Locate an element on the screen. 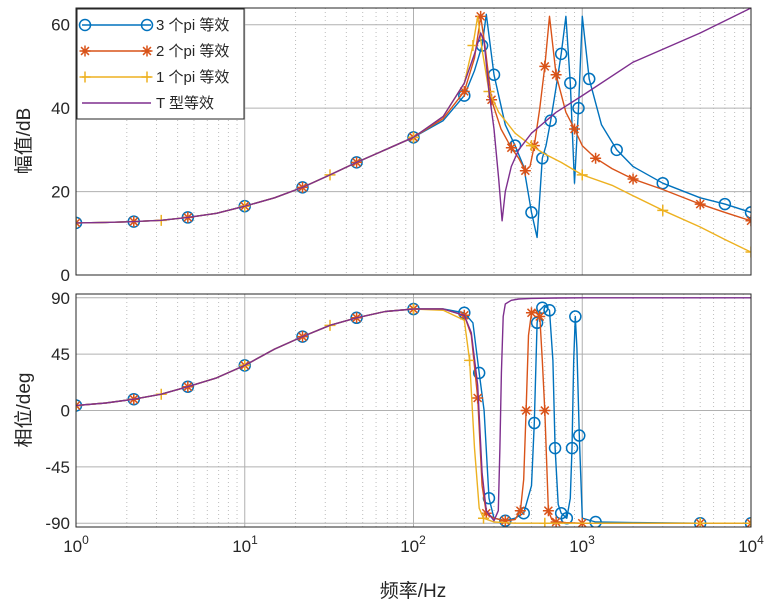  x-axis-label: 频率/Hz is located at coordinates (413, 591).